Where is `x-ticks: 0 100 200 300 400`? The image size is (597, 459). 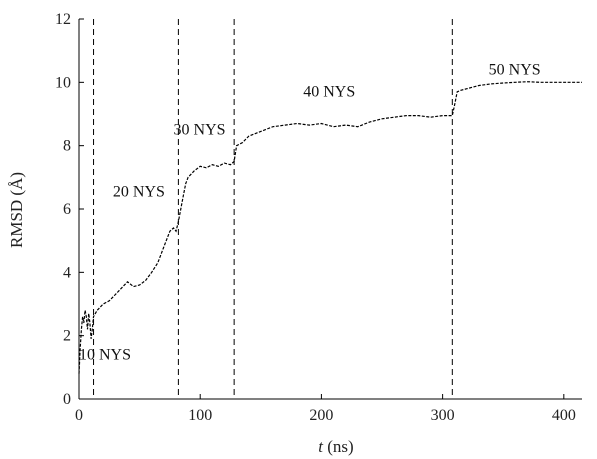 x-ticks: 0 100 200 300 400 is located at coordinates (325, 409).